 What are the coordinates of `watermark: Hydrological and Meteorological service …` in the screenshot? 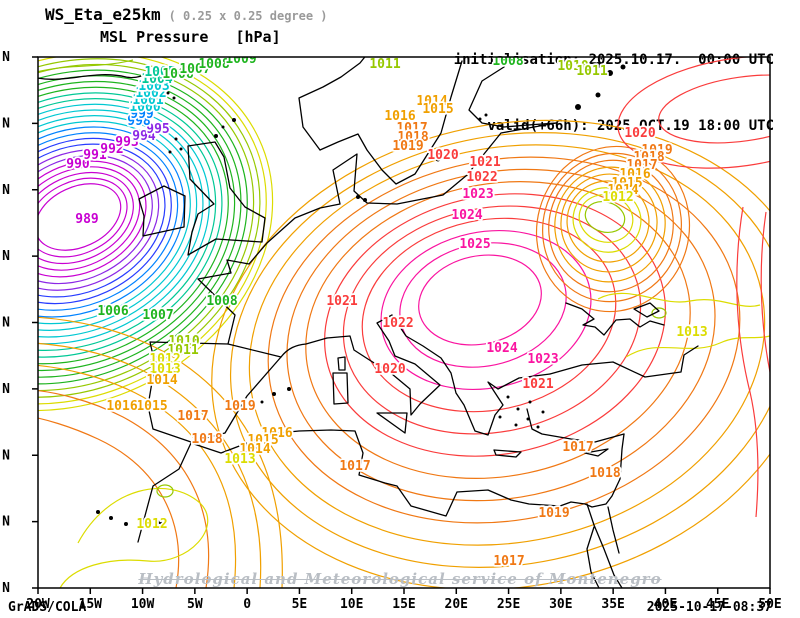 It's located at (400, 579).